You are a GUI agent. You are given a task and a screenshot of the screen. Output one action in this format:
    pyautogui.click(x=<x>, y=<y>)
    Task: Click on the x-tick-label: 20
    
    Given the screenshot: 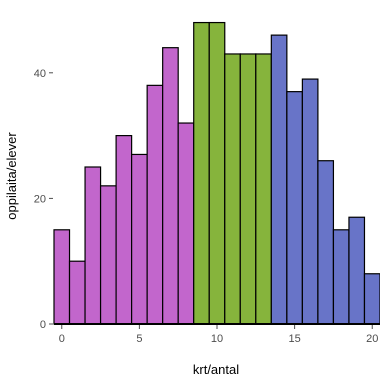 What is the action you would take?
    pyautogui.click(x=372, y=339)
    